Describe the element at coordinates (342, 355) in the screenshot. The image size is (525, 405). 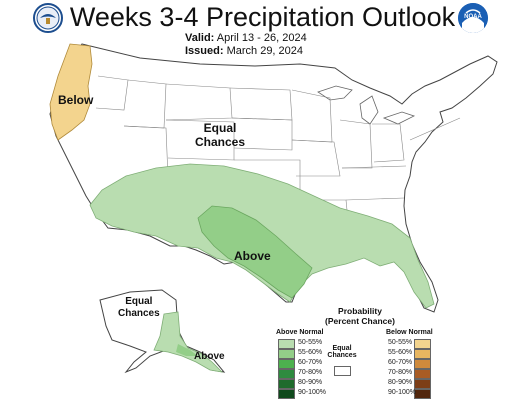
I see `legend-equal-line2: Chances` at that location.